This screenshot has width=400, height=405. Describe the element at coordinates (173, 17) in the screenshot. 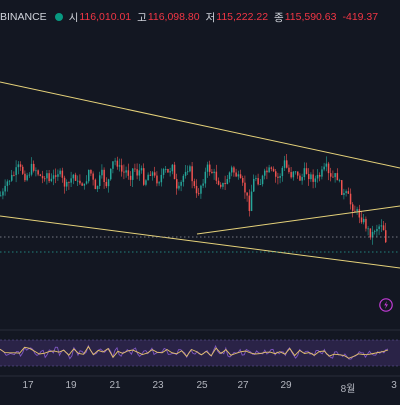

I see `high-value: 116,098.80` at that location.